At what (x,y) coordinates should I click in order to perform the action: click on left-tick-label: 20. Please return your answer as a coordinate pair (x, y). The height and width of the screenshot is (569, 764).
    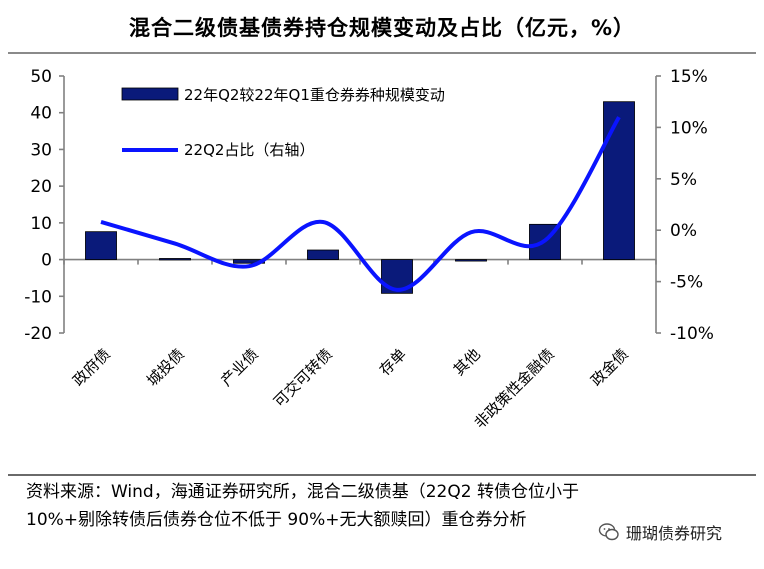
    Looking at the image, I should click on (41, 187).